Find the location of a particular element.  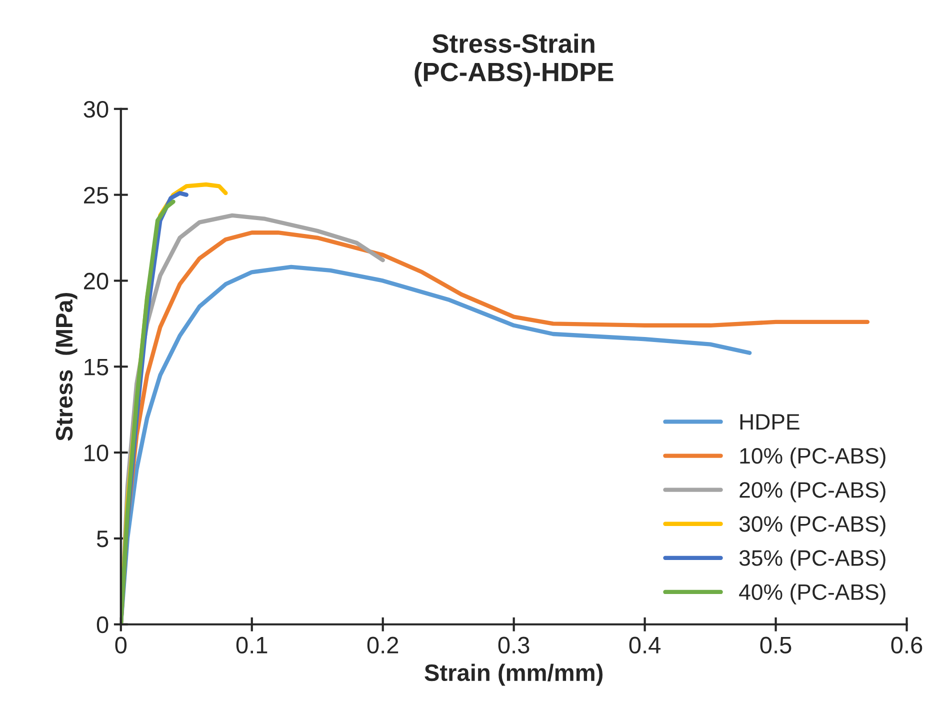

legend-label: 35% (PC-ABS) is located at coordinates (812, 560).